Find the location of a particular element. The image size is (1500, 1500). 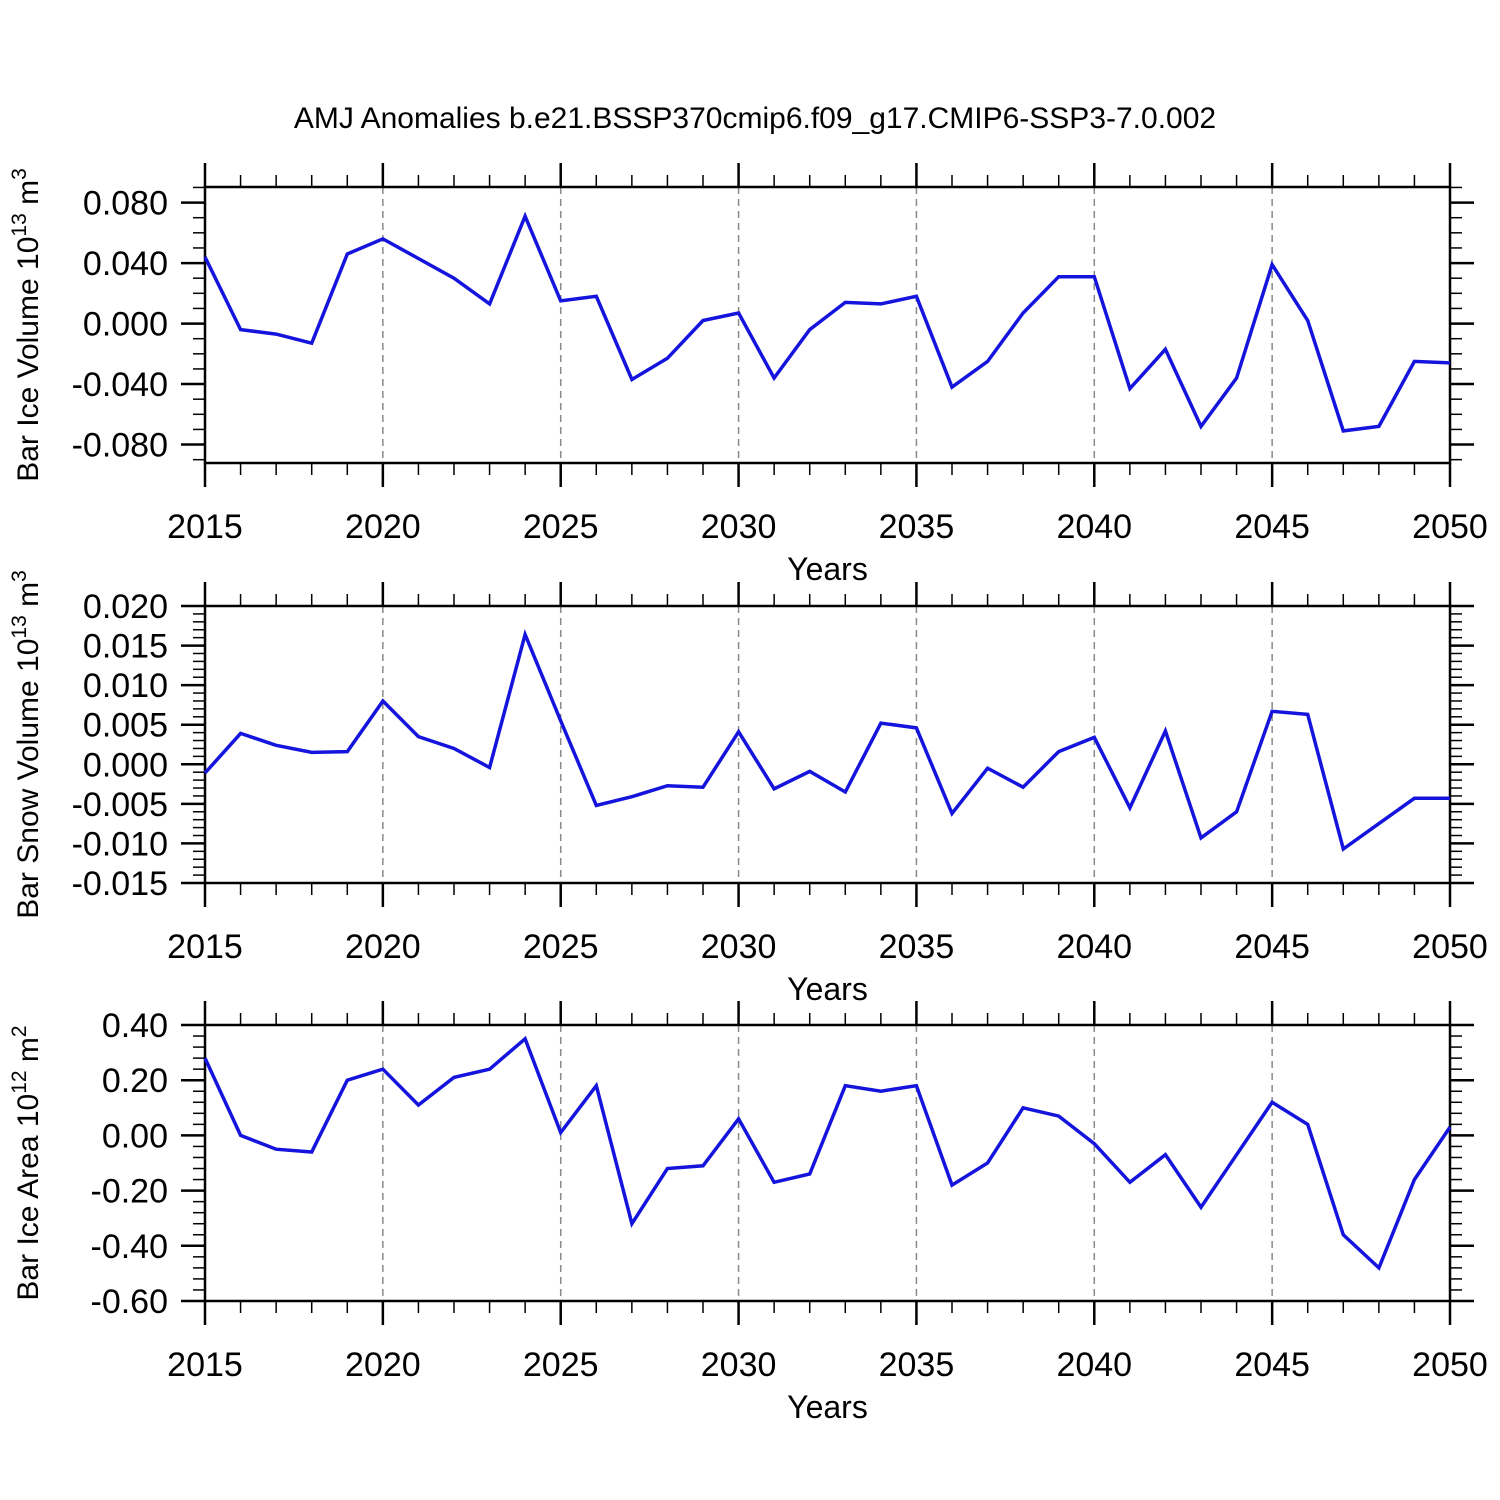

y-axis-title: Bar Ice Volume 1013 m3 is located at coordinates (26, 325).